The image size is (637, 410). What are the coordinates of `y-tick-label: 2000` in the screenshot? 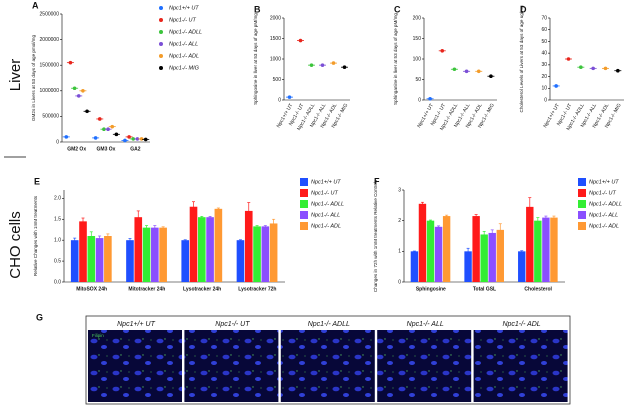 It's located at (275, 18).